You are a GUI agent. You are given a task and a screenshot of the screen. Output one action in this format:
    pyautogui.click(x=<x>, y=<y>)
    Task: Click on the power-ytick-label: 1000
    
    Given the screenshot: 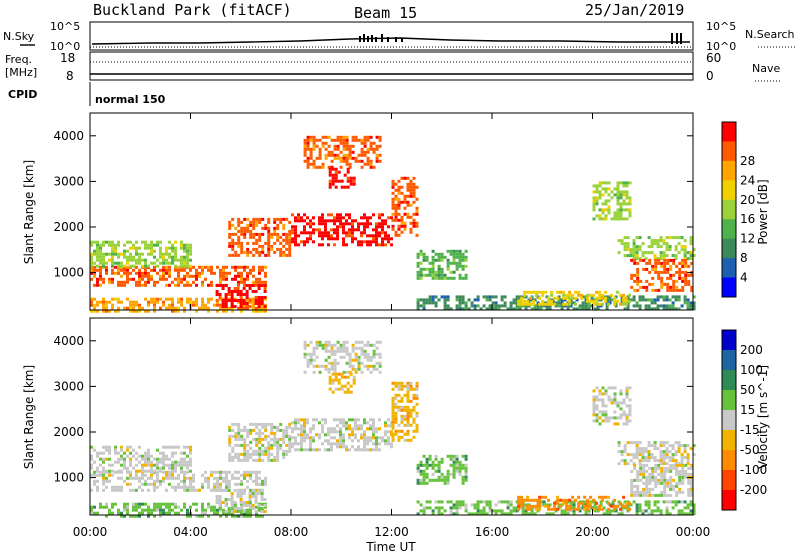 What is the action you would take?
    pyautogui.click(x=68, y=273)
    